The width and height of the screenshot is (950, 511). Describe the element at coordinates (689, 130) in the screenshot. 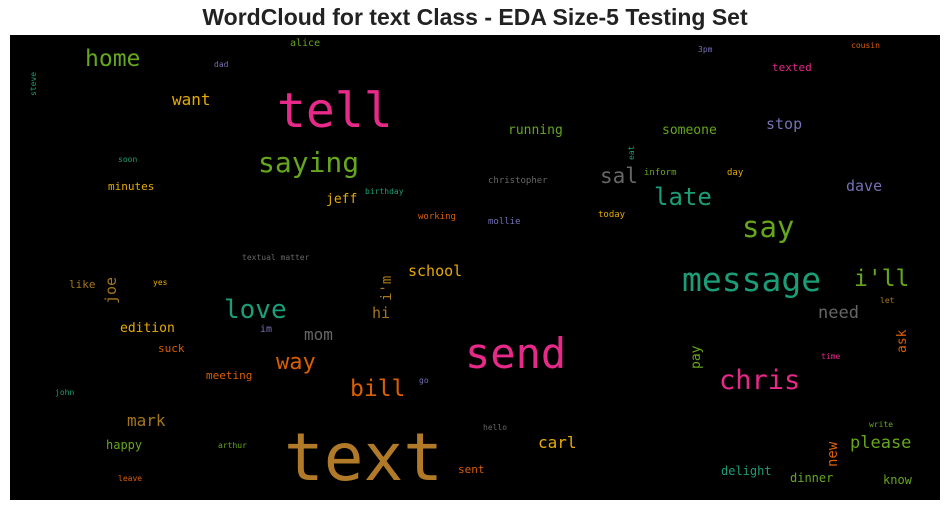

I see `wordcloud-word: someone` at that location.